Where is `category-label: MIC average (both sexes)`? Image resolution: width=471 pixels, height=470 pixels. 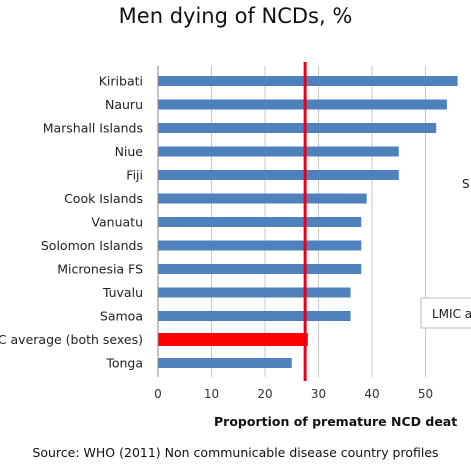
category-label: MIC average (both sexes) is located at coordinates (71, 339).